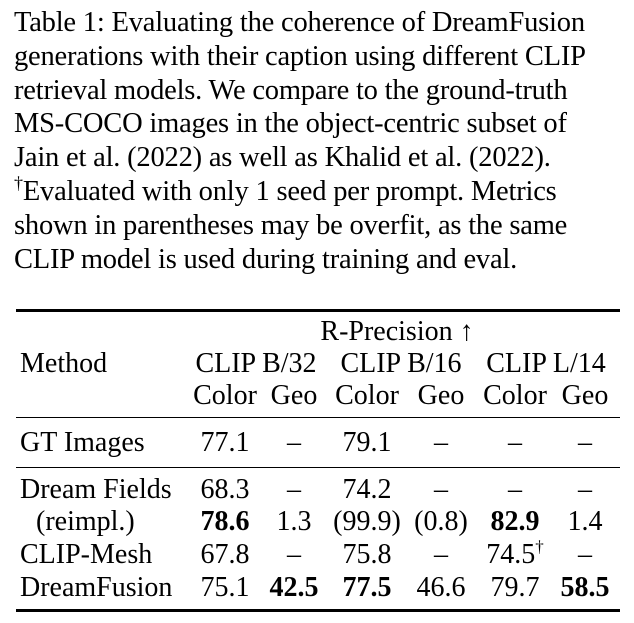 Image resolution: width=634 pixels, height=623 pixels. Describe the element at coordinates (294, 521) in the screenshot. I see `table-cell: 1.3` at that location.